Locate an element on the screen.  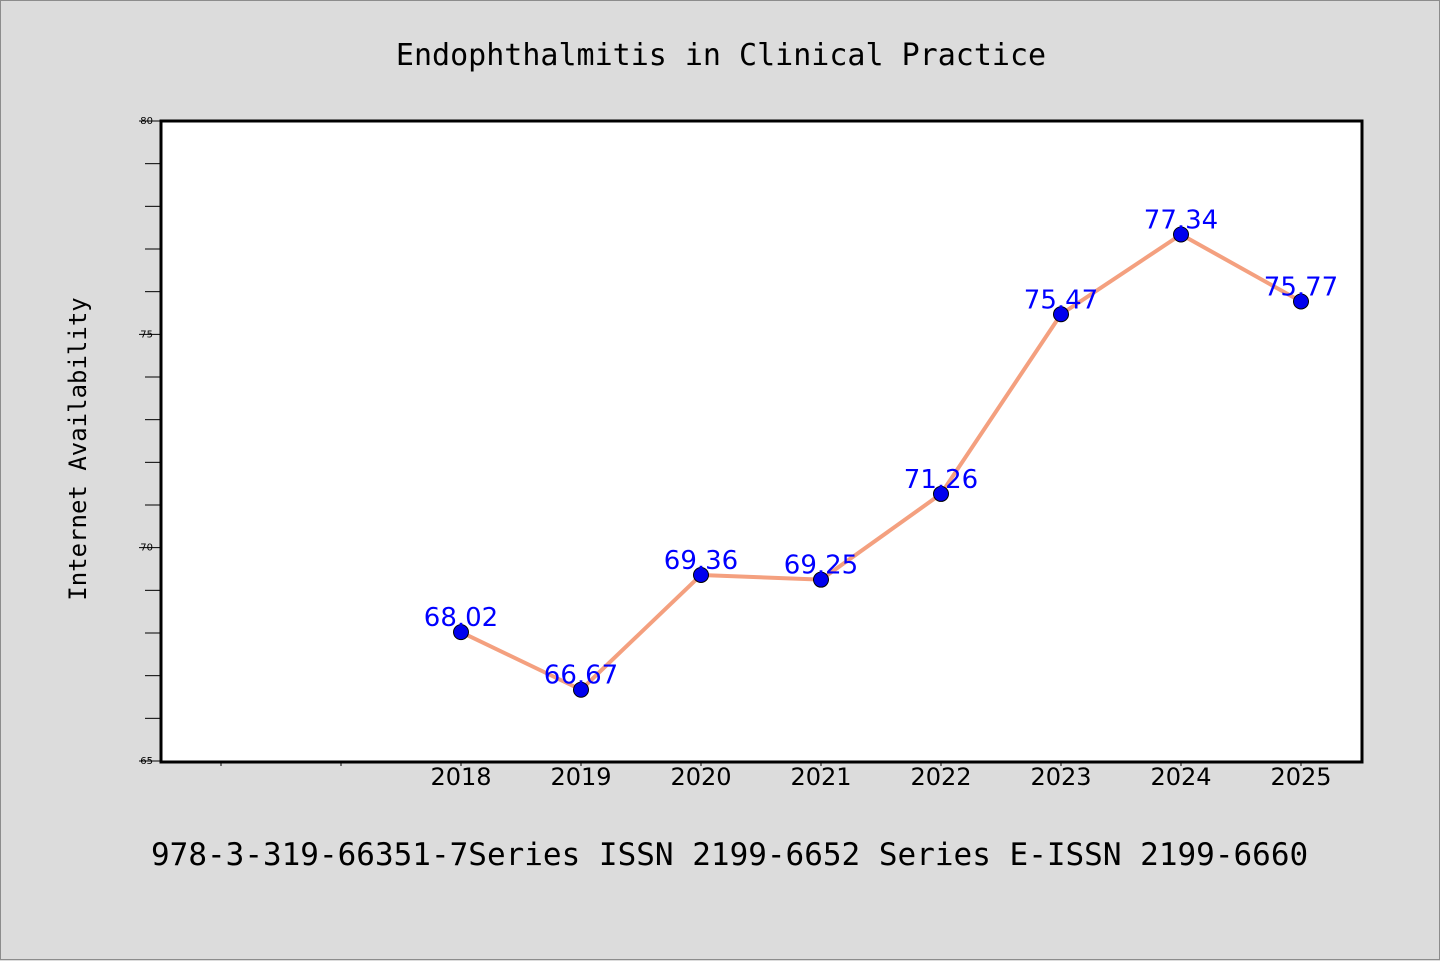
data-value-label: 75.77 is located at coordinates (1301, 287).